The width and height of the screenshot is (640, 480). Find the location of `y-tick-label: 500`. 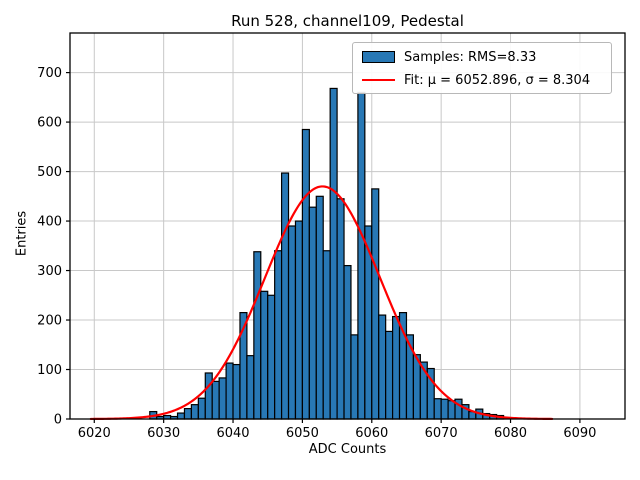

y-tick-label: 500 is located at coordinates (49, 172).